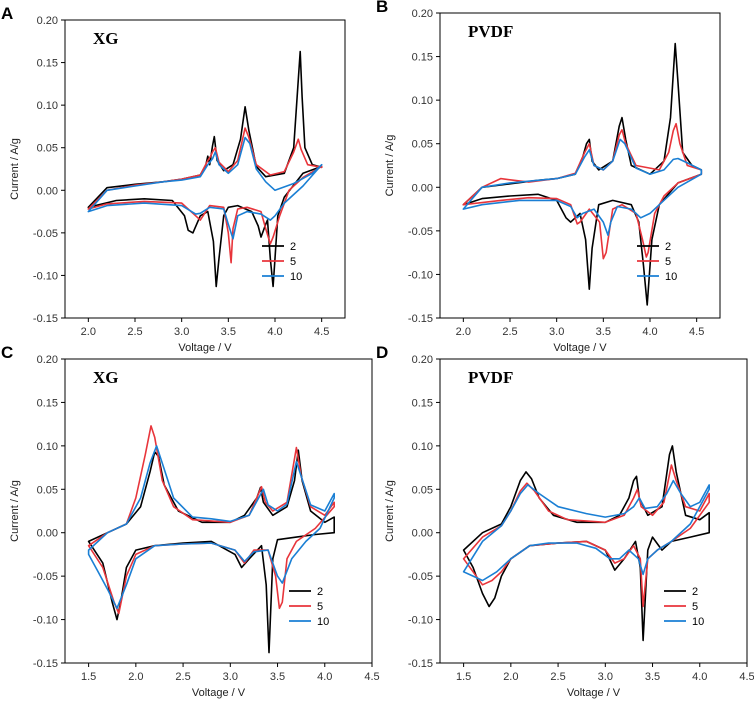 The image size is (754, 704). I want to click on panel-letter: C, so click(7, 352).